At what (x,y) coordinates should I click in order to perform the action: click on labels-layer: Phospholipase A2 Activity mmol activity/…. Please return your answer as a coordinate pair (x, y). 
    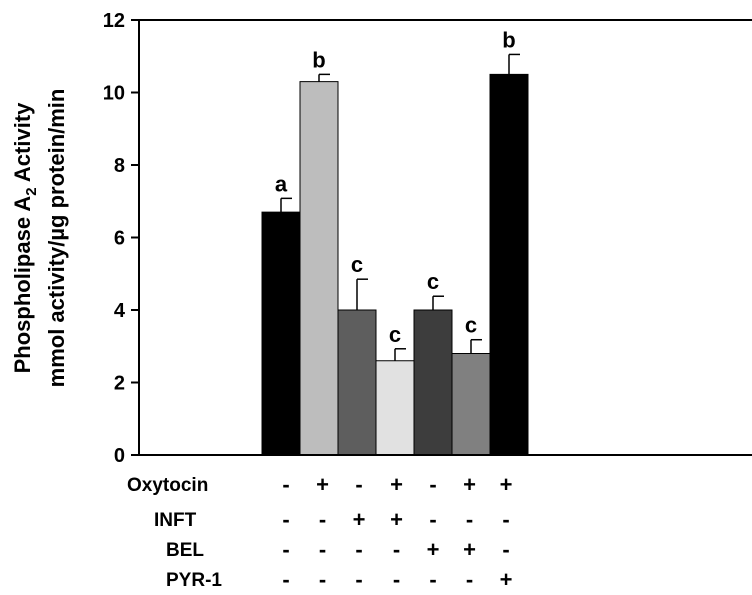
    Looking at the image, I should click on (39, 238).